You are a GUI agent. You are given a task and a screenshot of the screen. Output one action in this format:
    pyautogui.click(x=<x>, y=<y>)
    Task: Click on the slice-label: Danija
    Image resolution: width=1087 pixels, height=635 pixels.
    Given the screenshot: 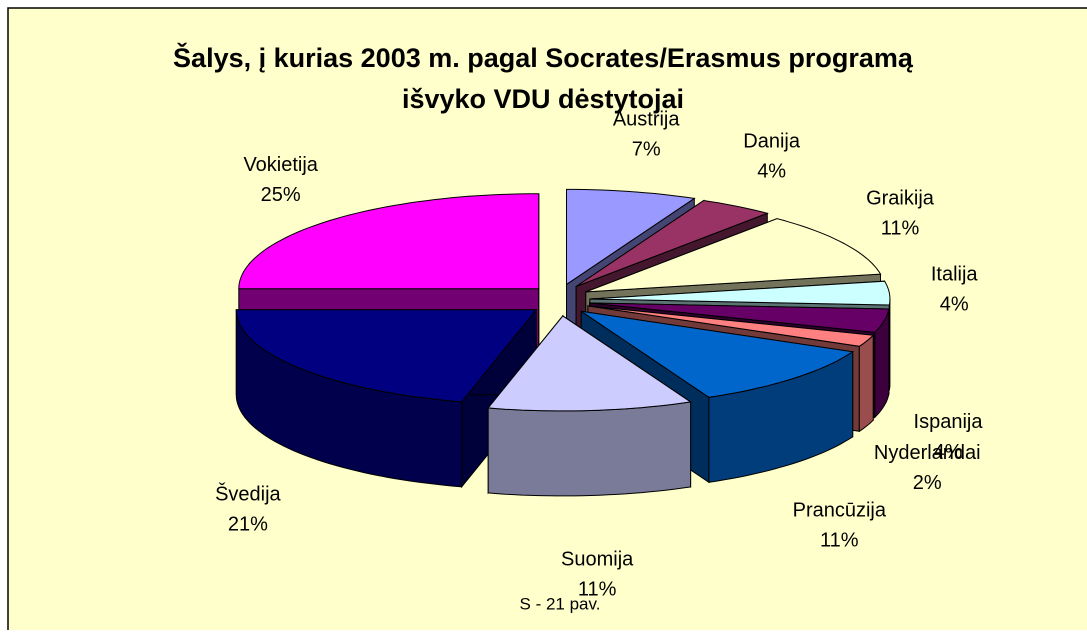 What is the action you would take?
    pyautogui.click(x=772, y=142)
    